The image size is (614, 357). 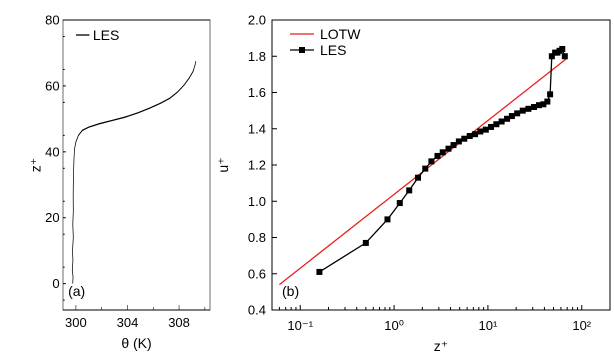 I want to click on y-tick-label: 40, so click(x=52, y=151).